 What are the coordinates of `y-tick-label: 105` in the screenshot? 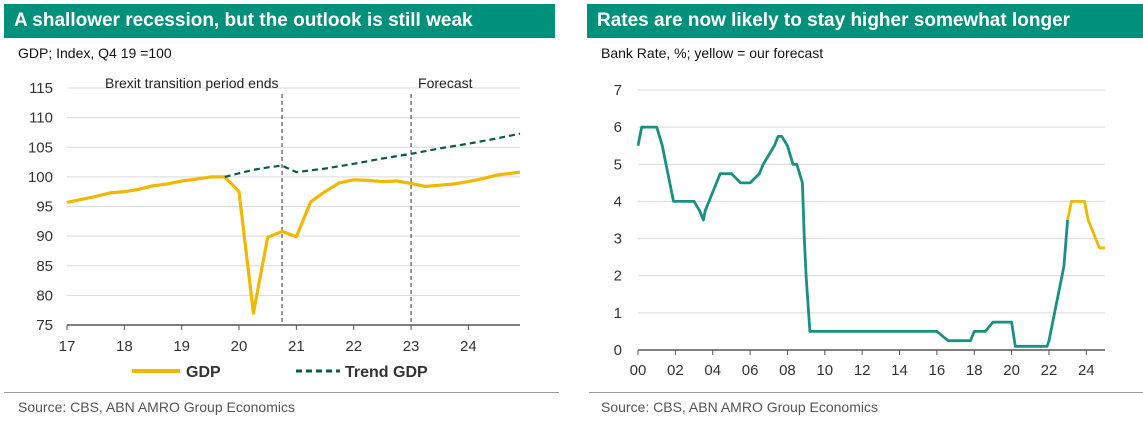 It's located at (40, 147).